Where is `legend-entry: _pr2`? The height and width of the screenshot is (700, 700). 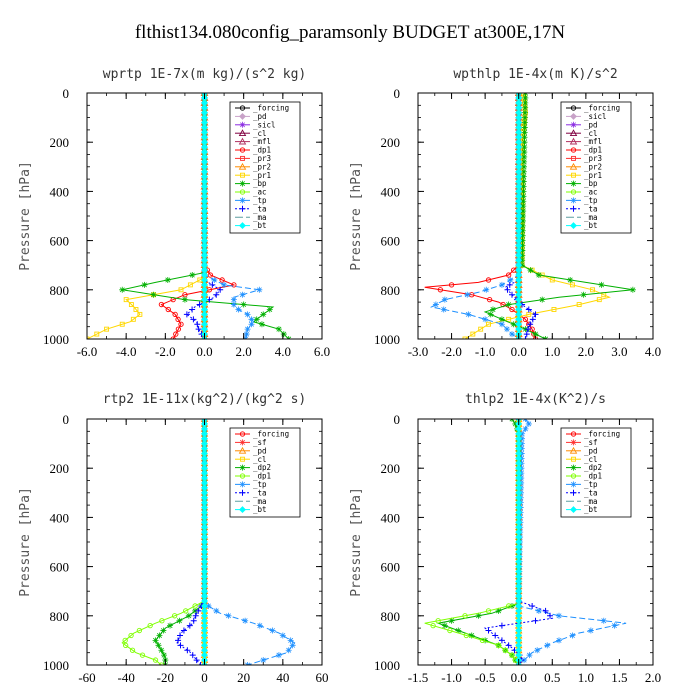 legend-entry: _pr2 is located at coordinates (262, 166).